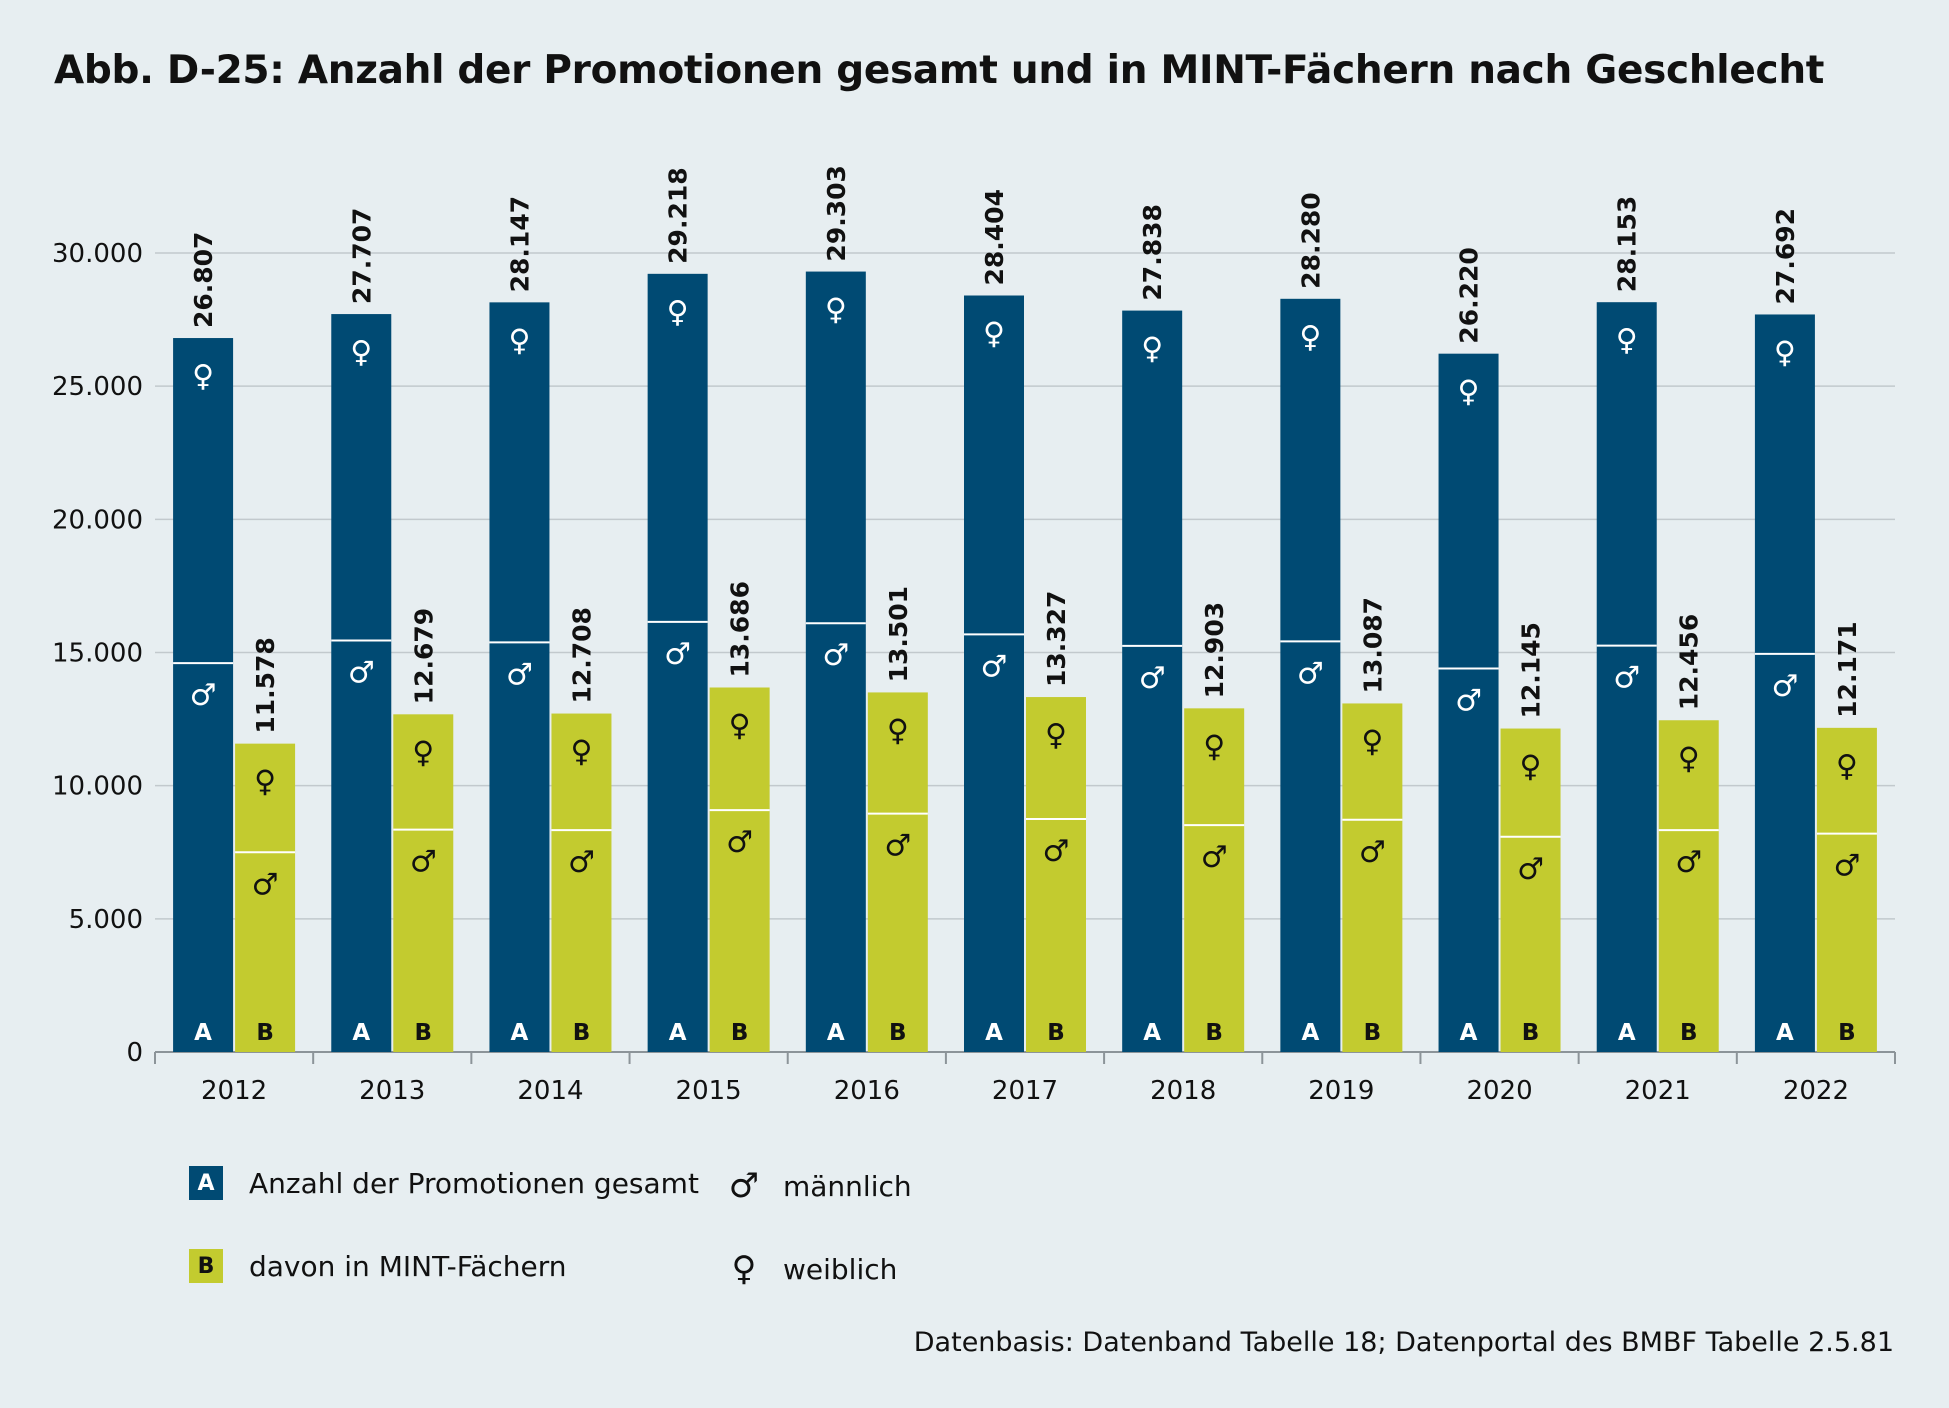 The height and width of the screenshot is (1408, 1949). I want to click on legend-item-gesamt: A Anzahl der Promotionen gesamt, so click(444, 1183).